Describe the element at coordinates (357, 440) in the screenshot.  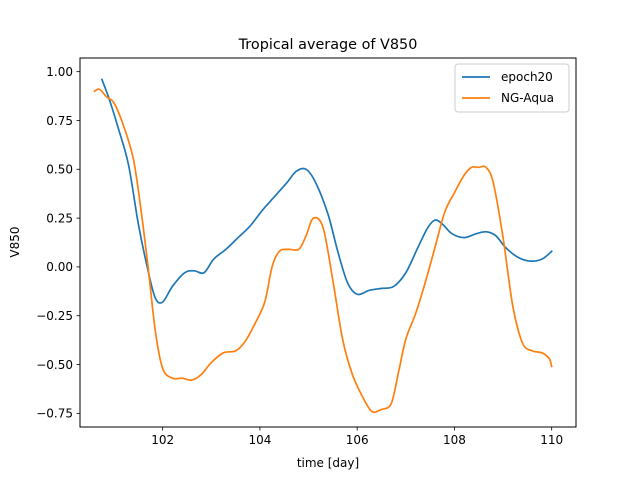
I see `x-tick-label: 106` at that location.